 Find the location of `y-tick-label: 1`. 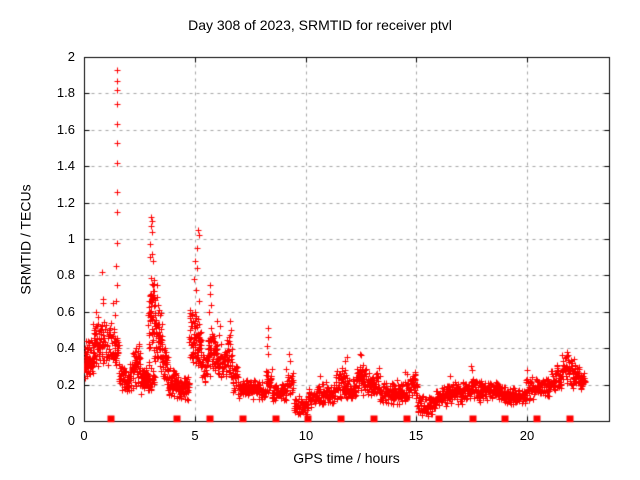

y-tick-label: 1 is located at coordinates (71, 238).